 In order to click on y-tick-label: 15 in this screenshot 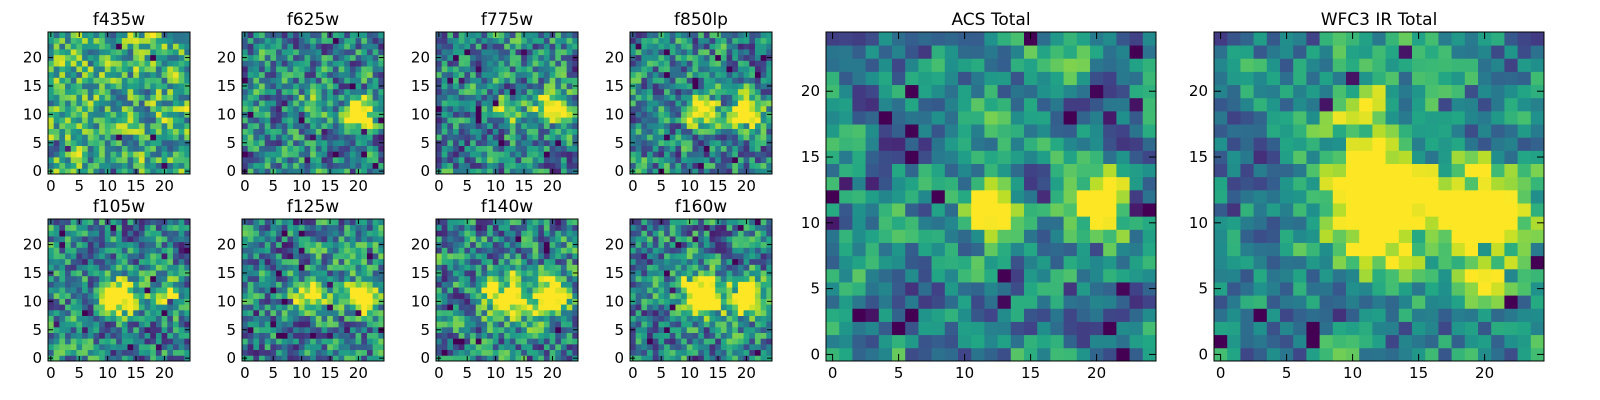, I will do `click(32, 273)`.